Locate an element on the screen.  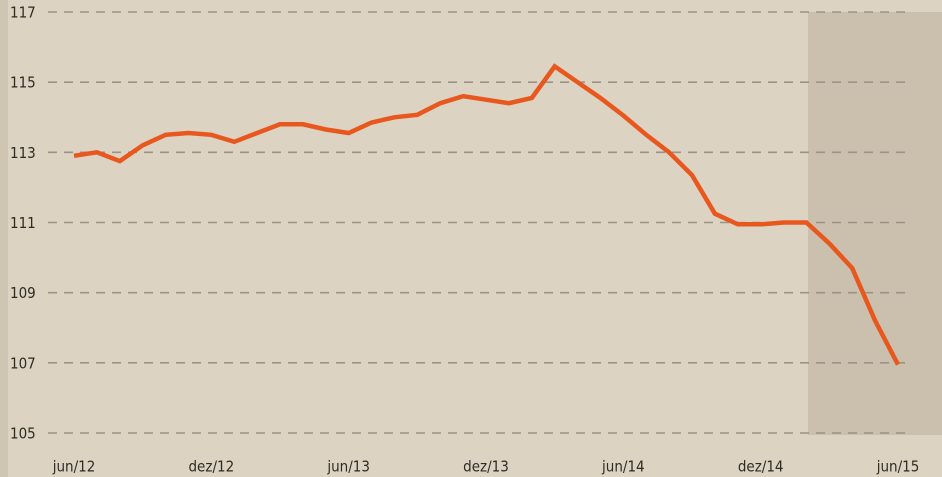
y-tick-label: 117 is located at coordinates (23, 13).